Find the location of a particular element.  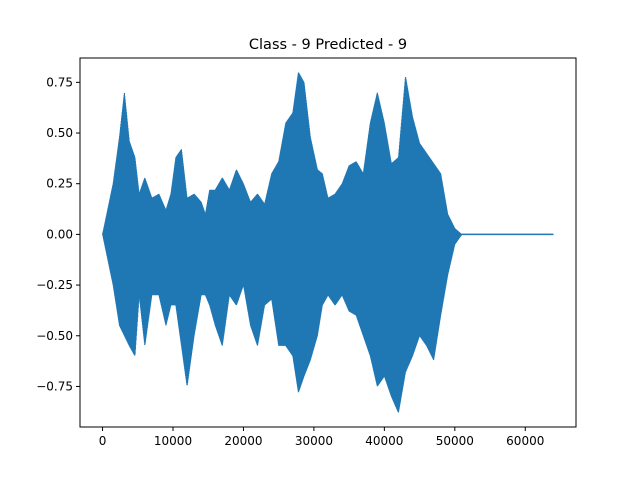

x-tick-label: 40000 is located at coordinates (384, 441).